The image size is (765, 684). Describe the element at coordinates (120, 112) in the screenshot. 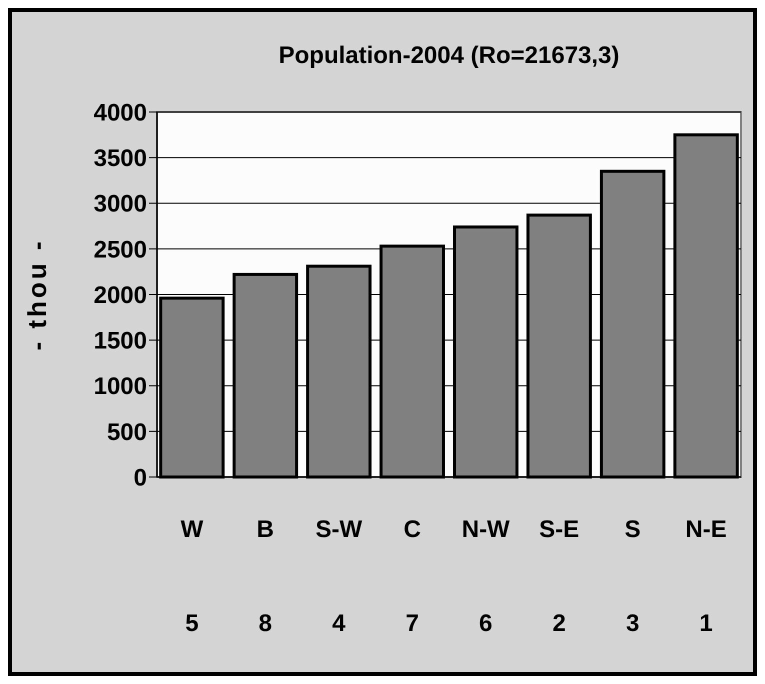

I see `y-tick-label: 4000` at that location.